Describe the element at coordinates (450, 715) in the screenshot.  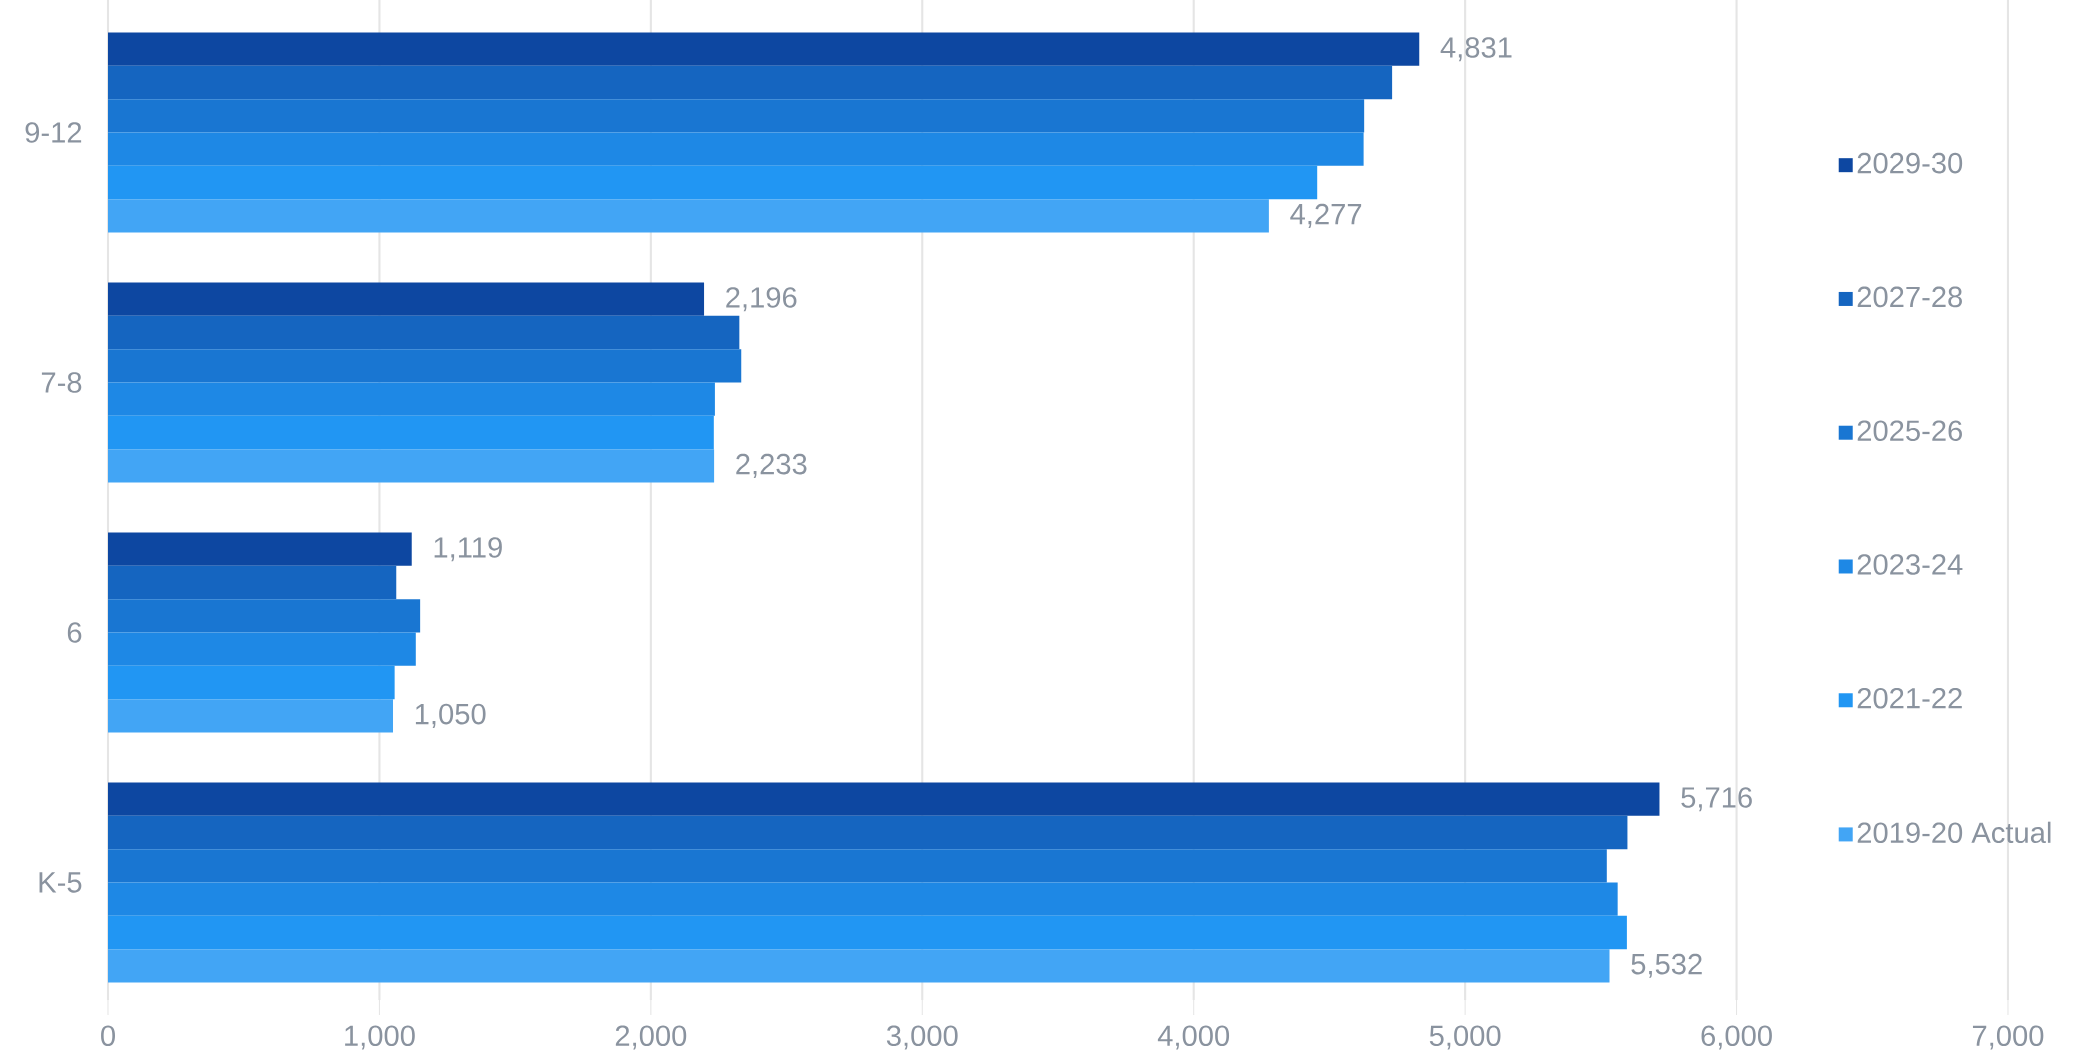
I see `data-label: 1,050` at that location.